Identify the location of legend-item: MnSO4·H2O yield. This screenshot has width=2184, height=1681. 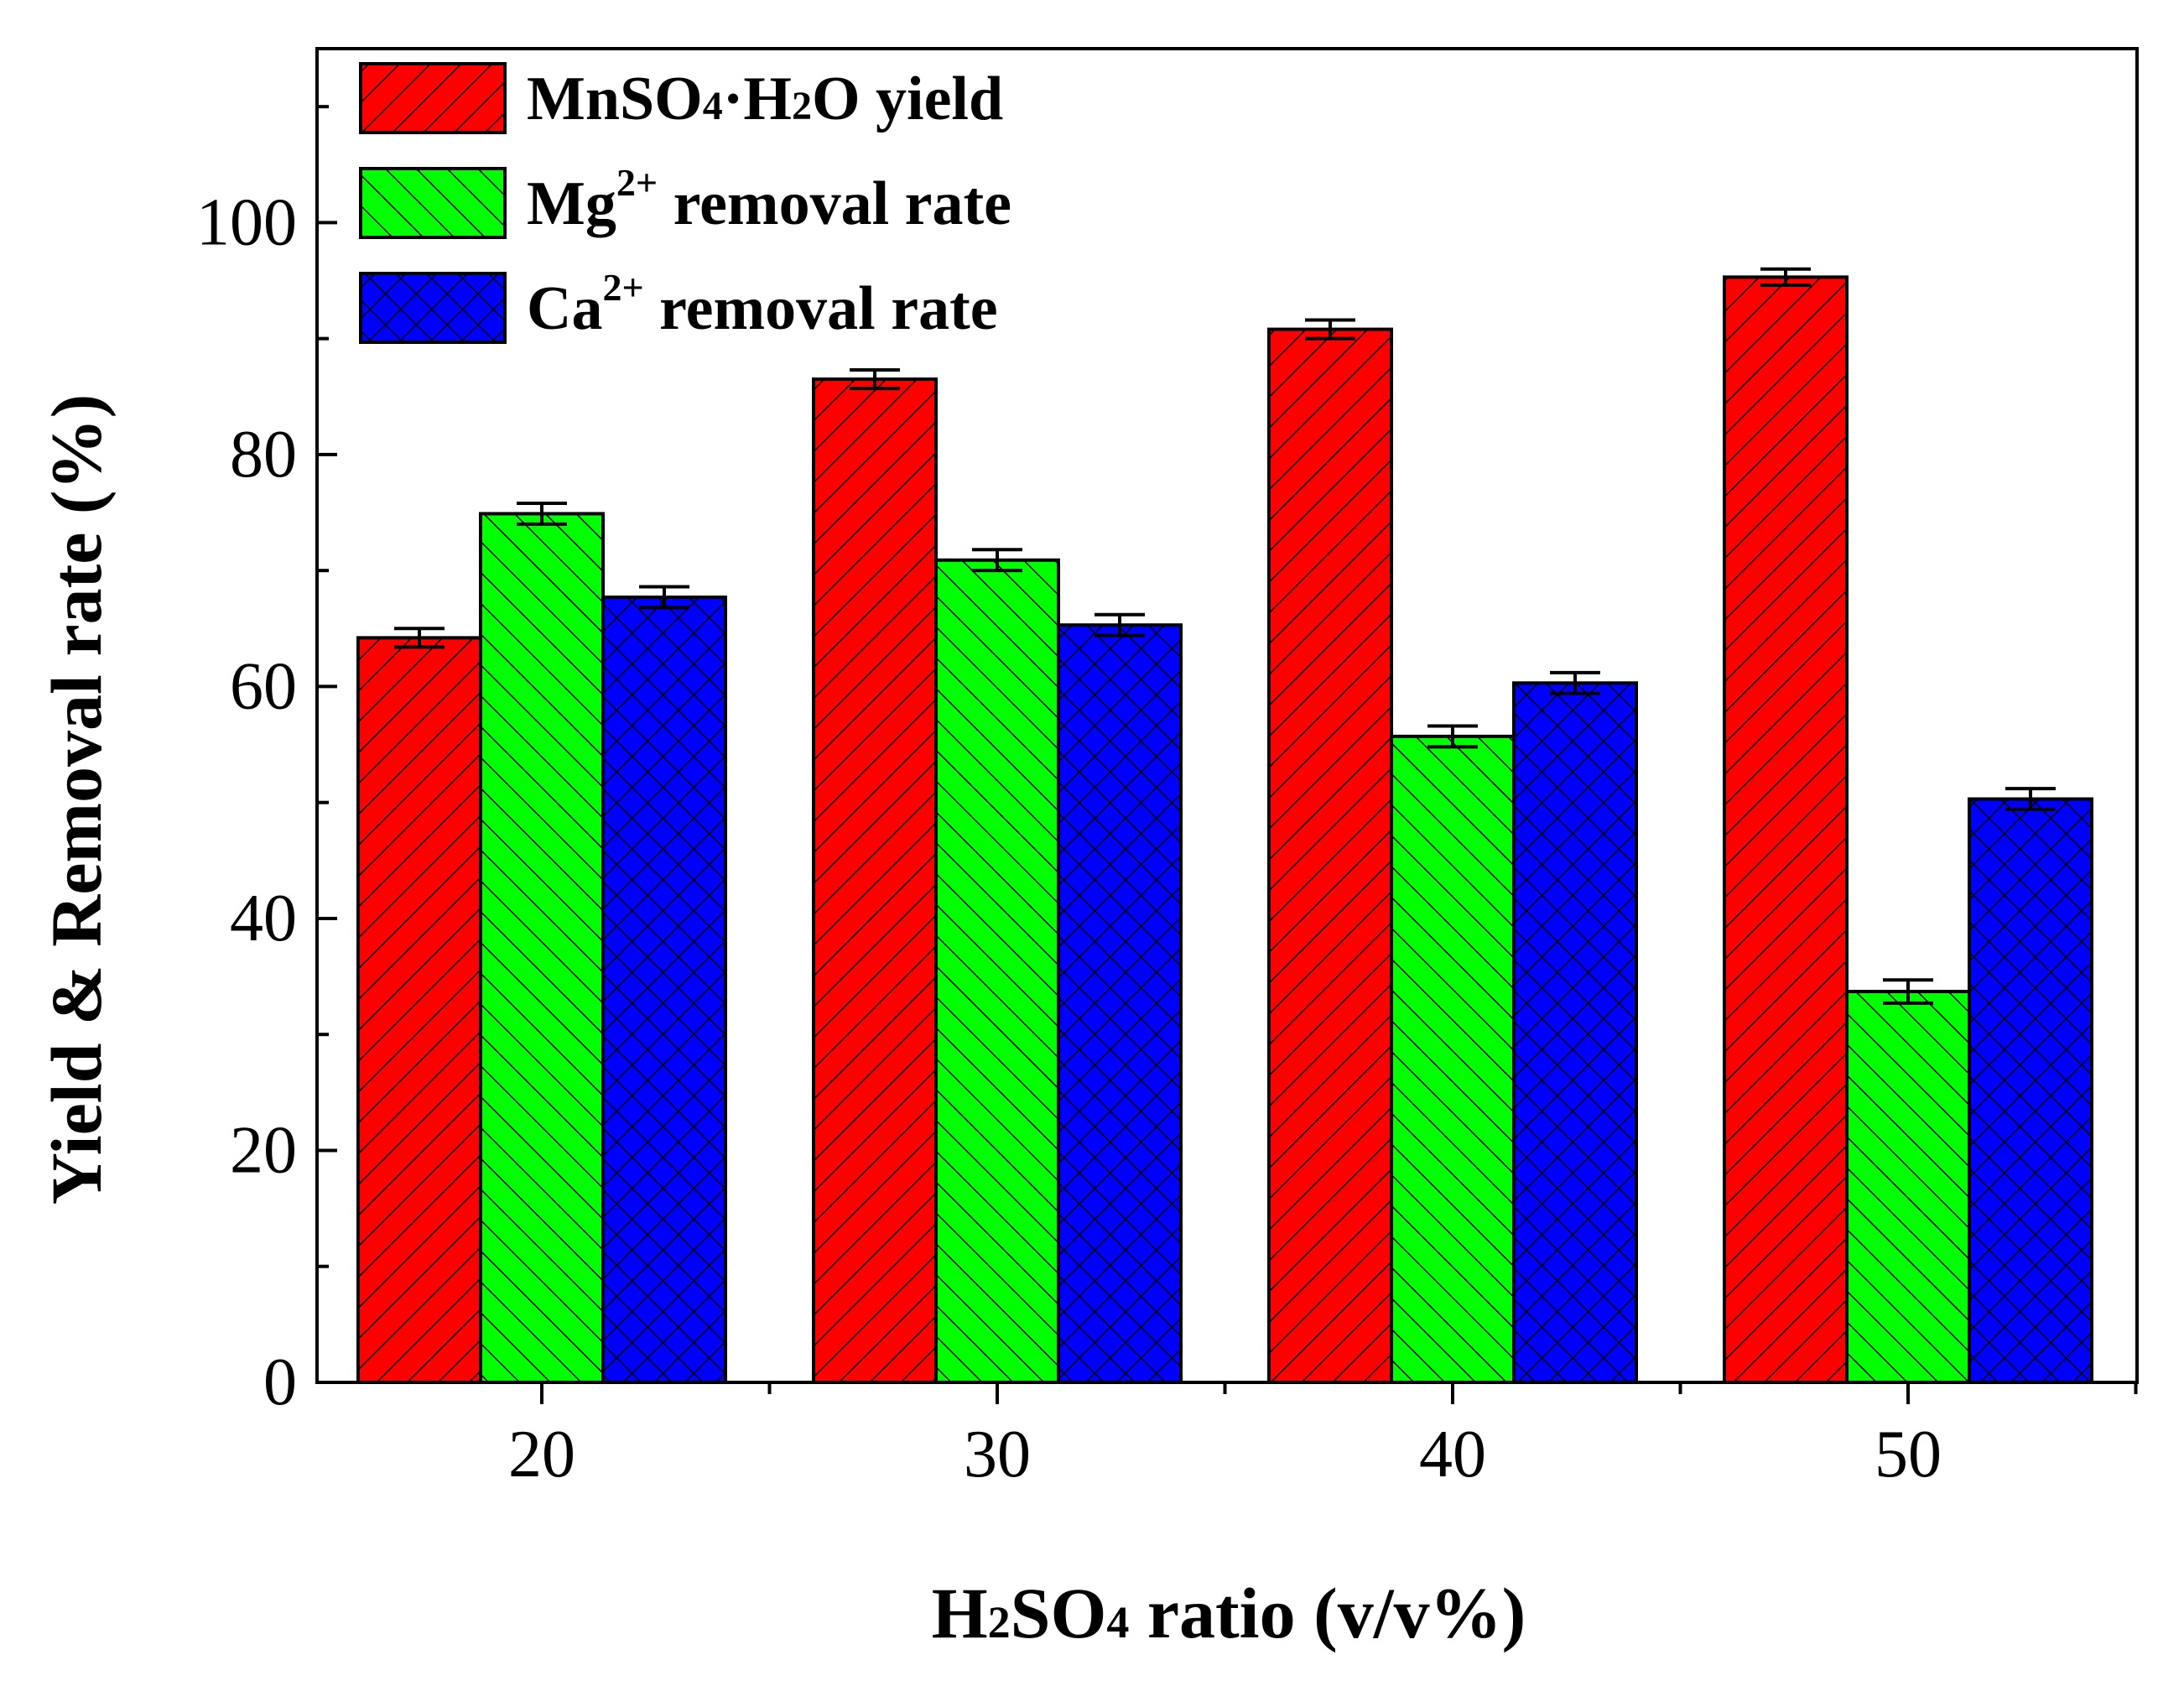
(681, 98).